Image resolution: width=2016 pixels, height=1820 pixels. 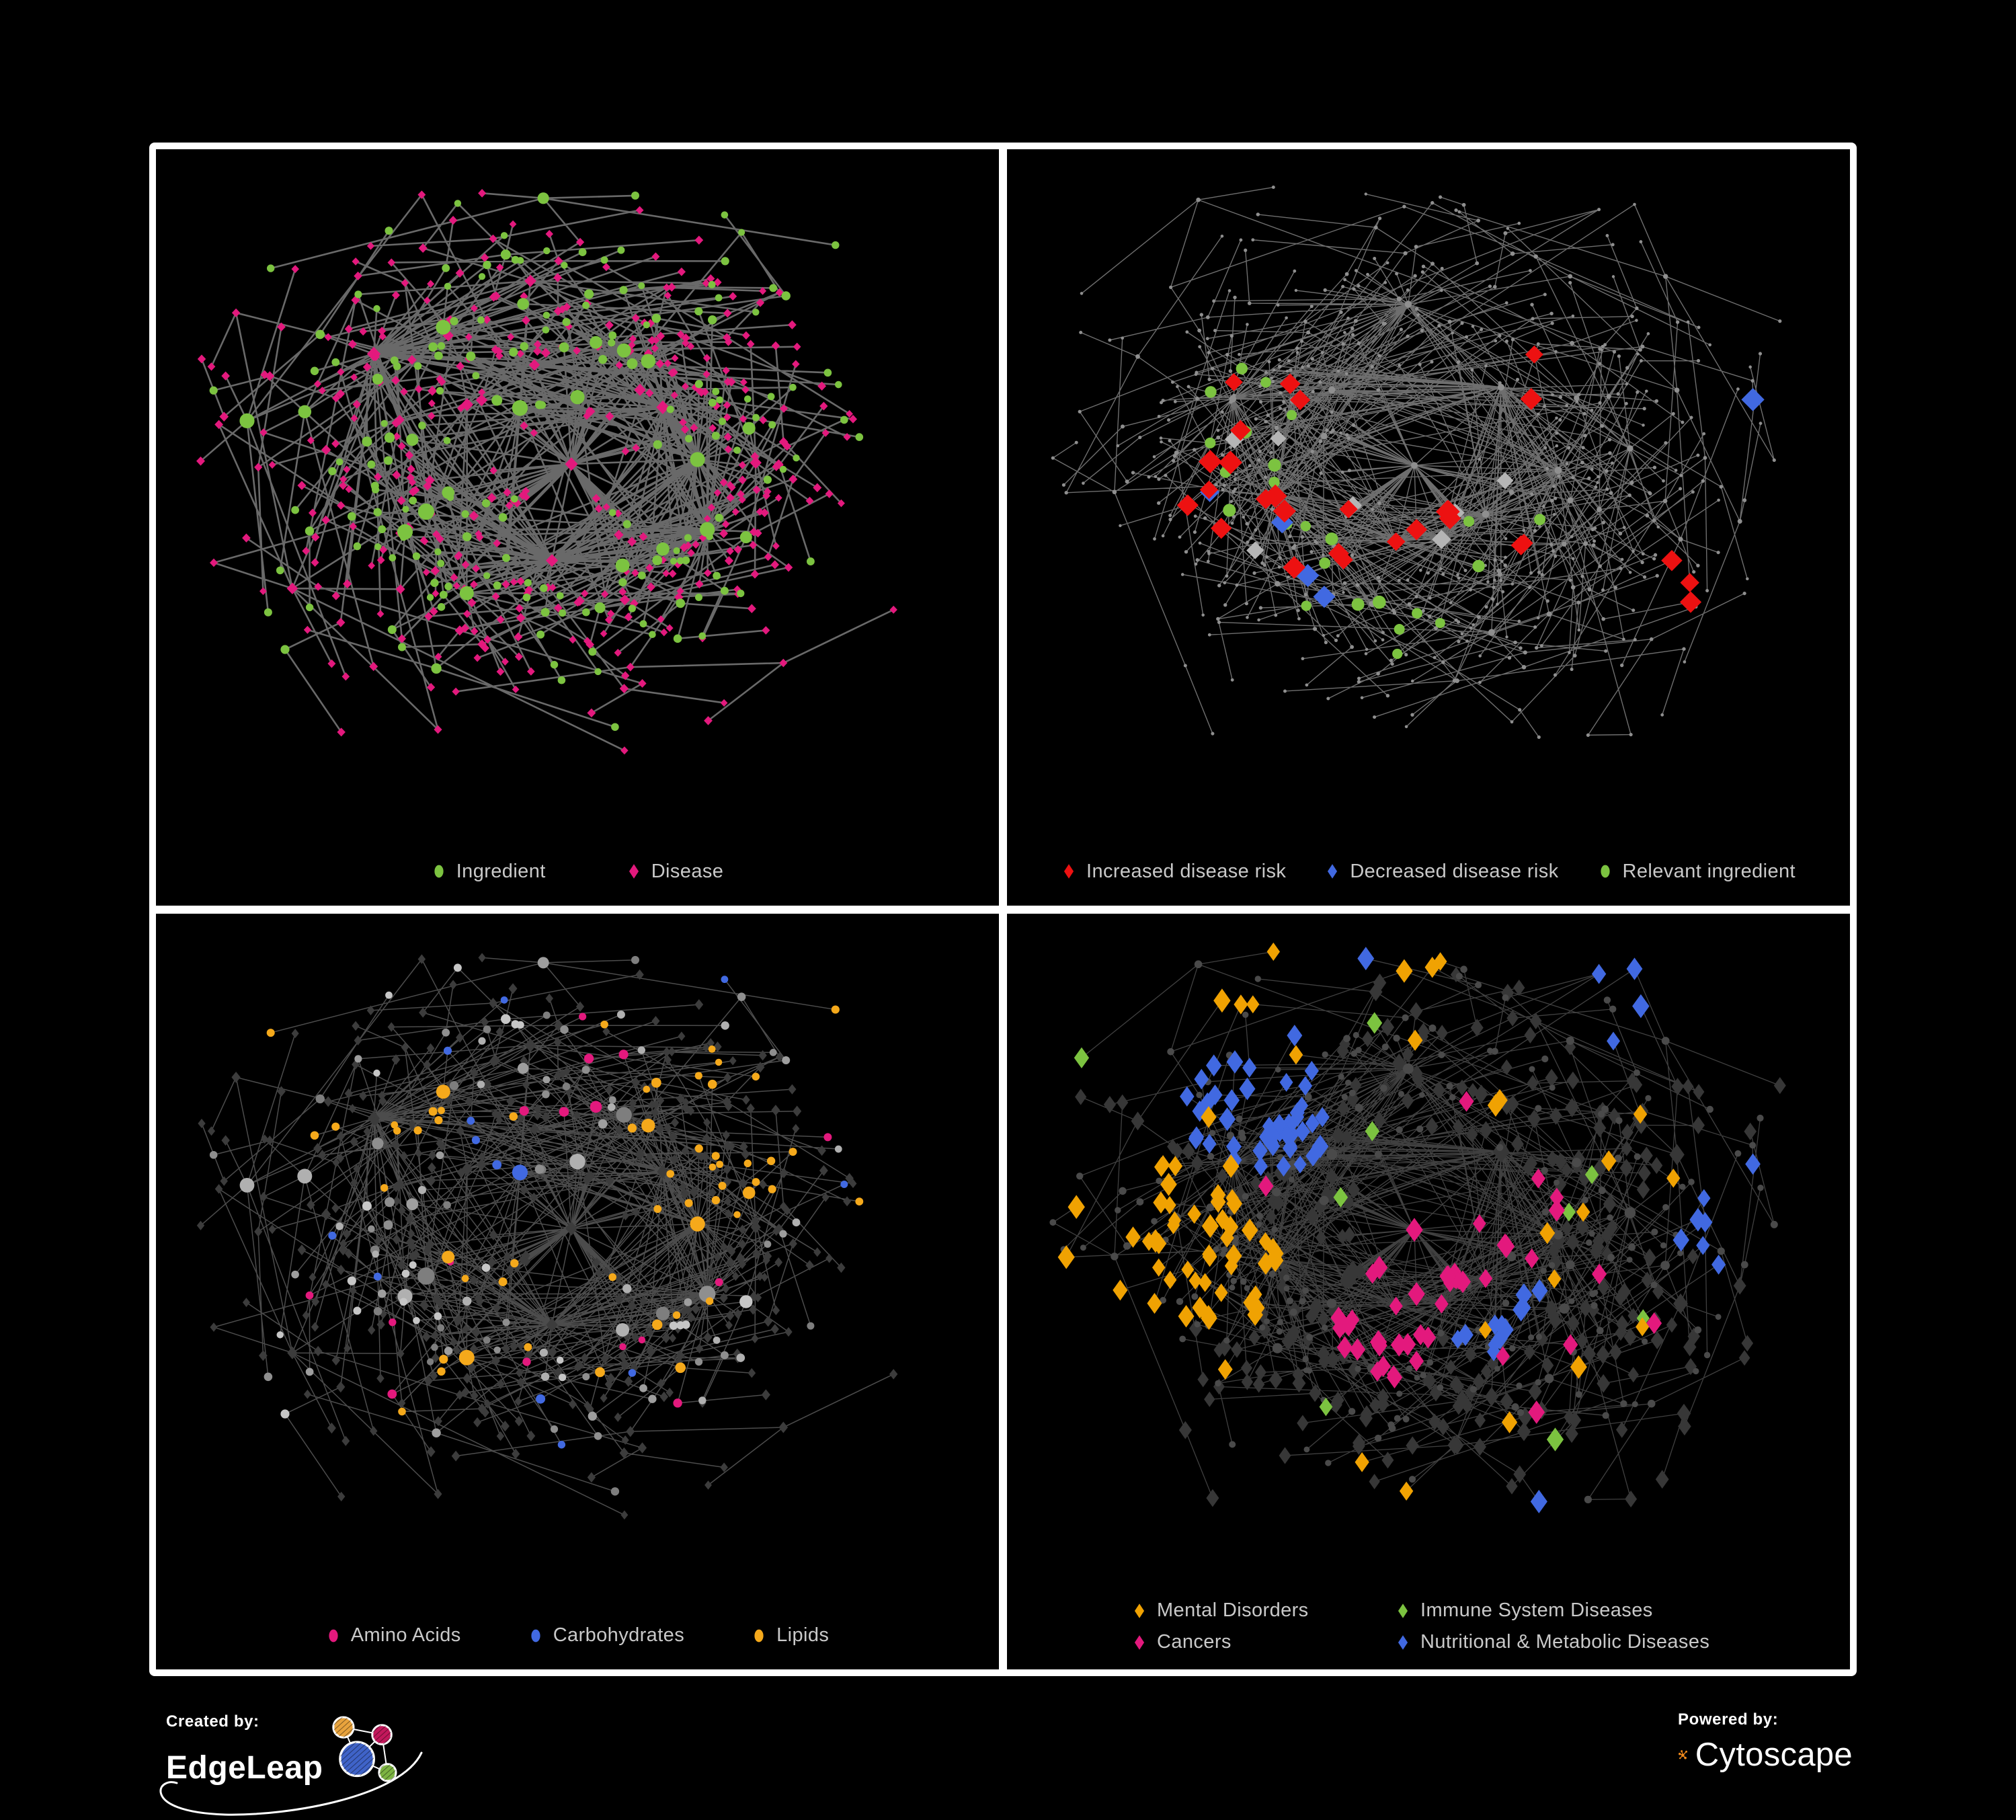 I want to click on legend-label-cancers: Cancers, so click(x=1194, y=1642).